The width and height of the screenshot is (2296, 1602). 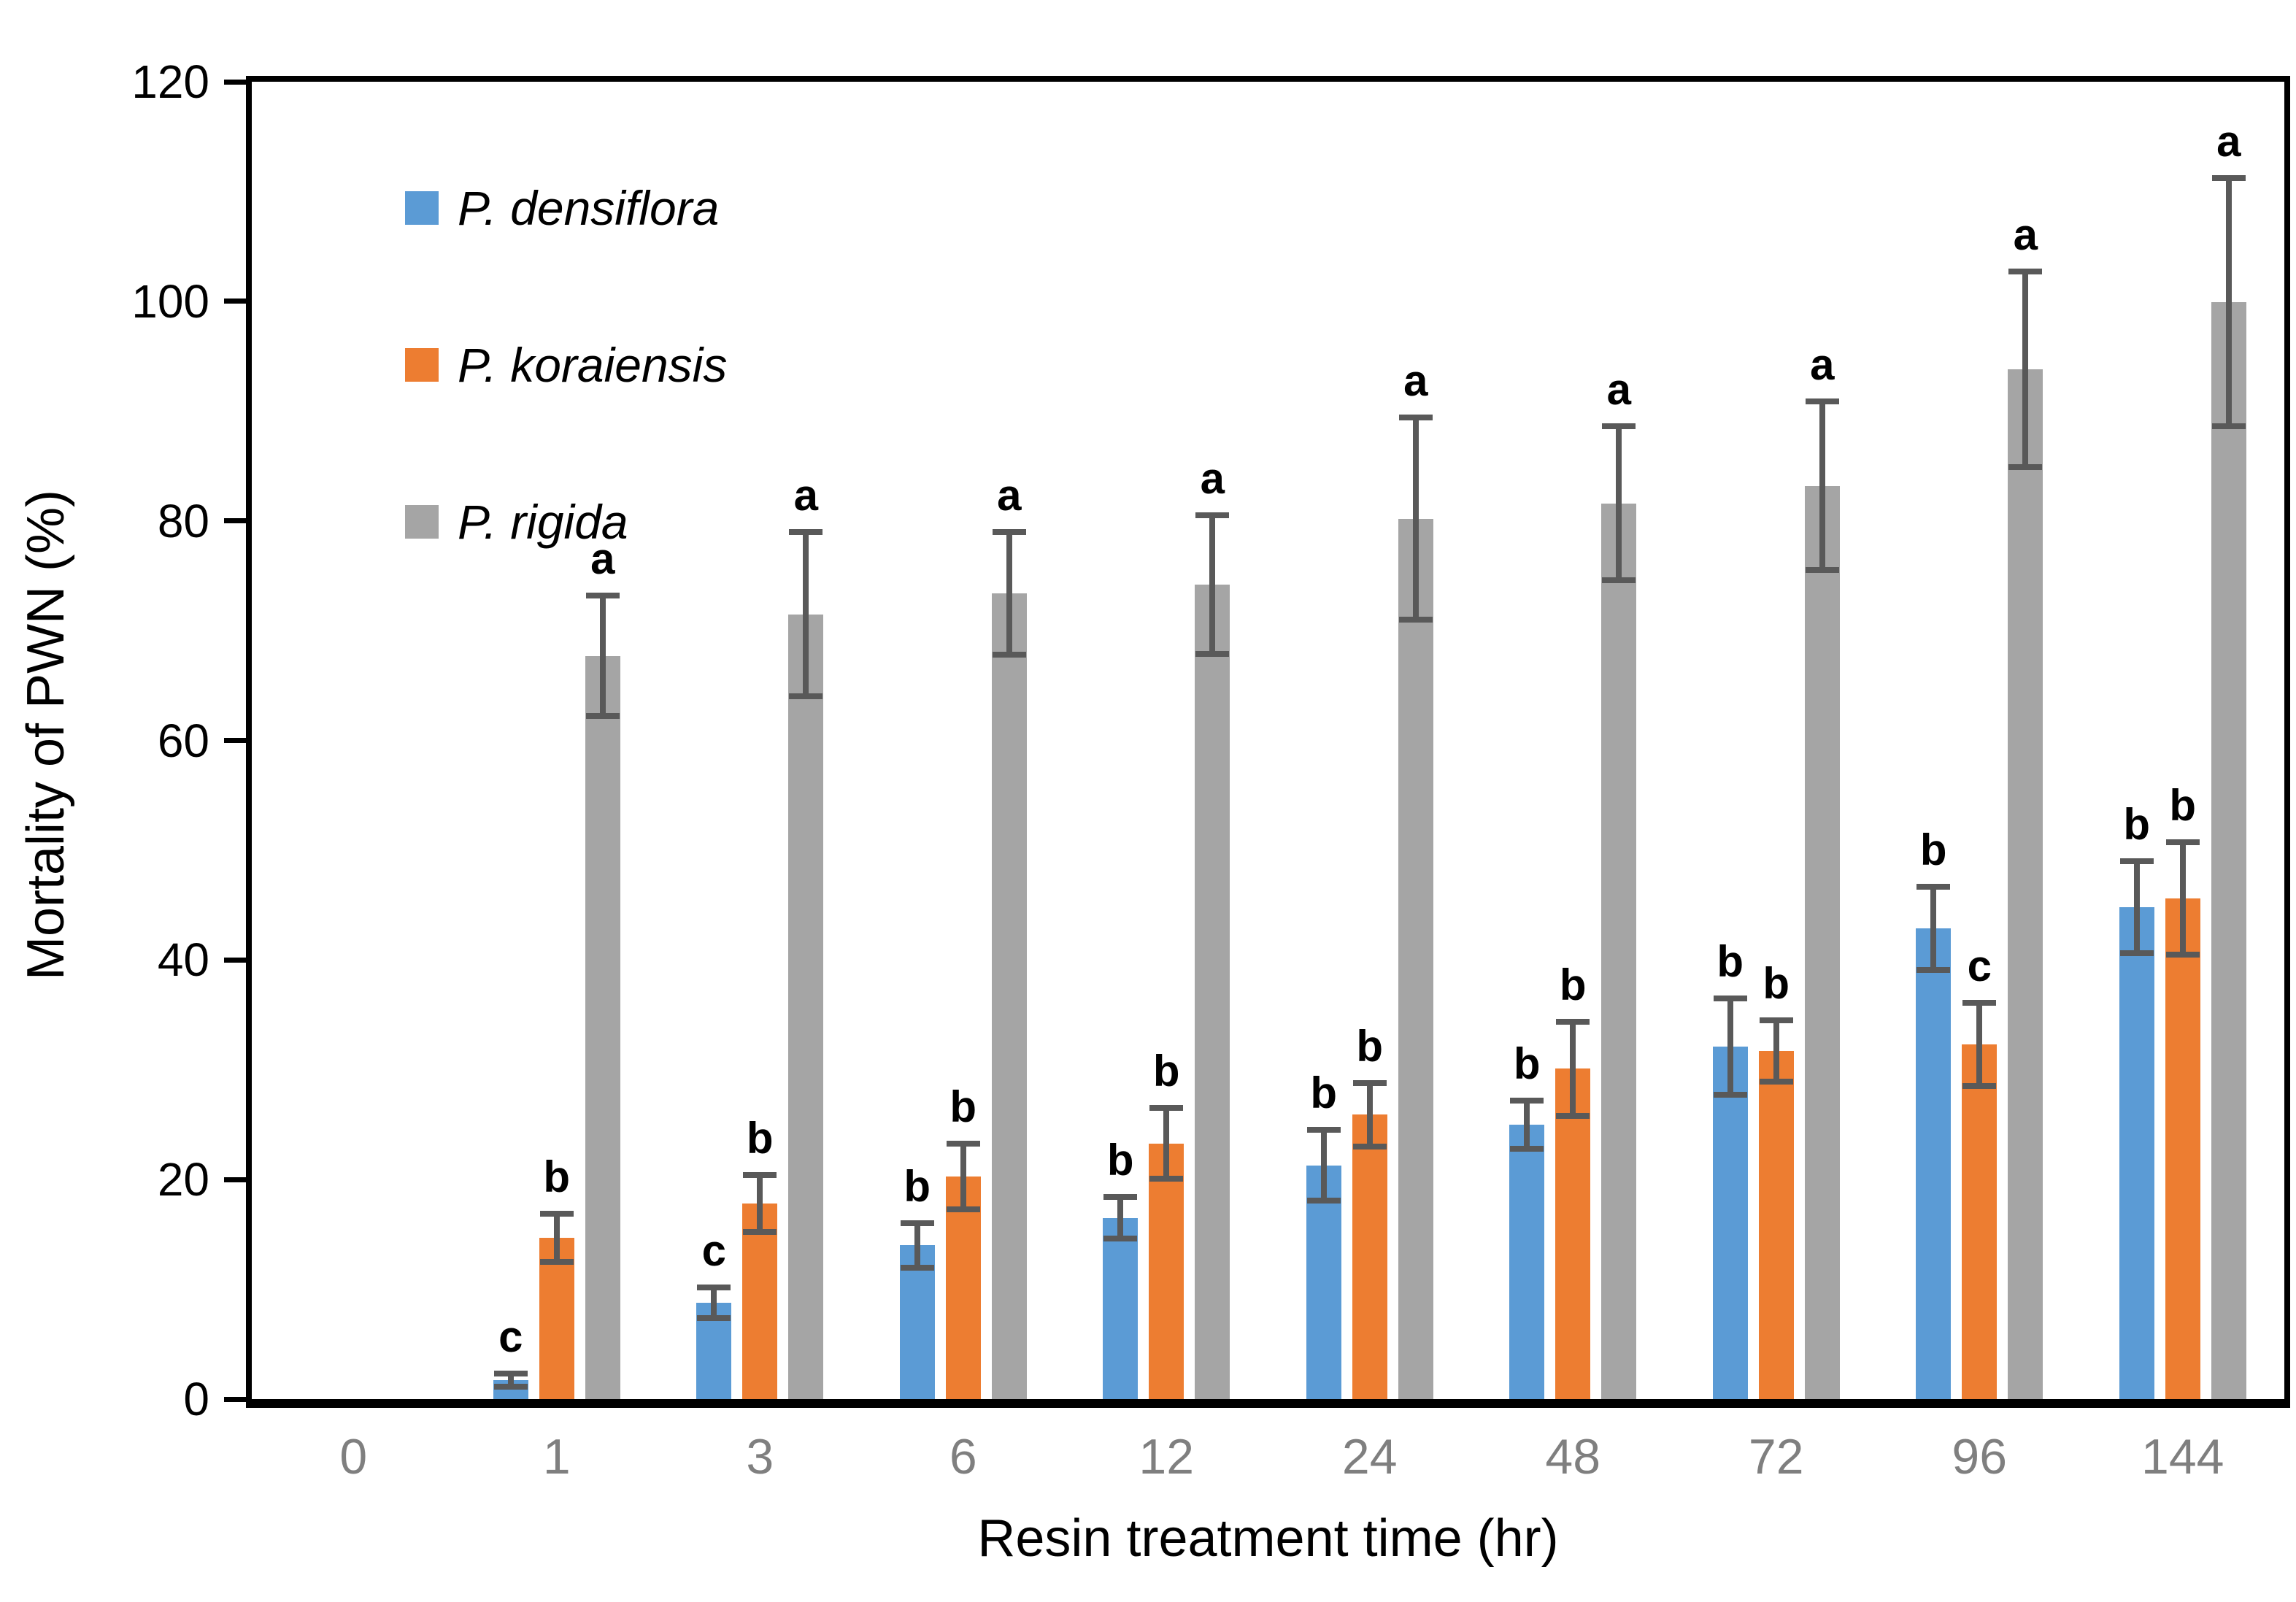 What do you see at coordinates (1619, 951) in the screenshot?
I see `bar-p-rigida-48hr` at bounding box center [1619, 951].